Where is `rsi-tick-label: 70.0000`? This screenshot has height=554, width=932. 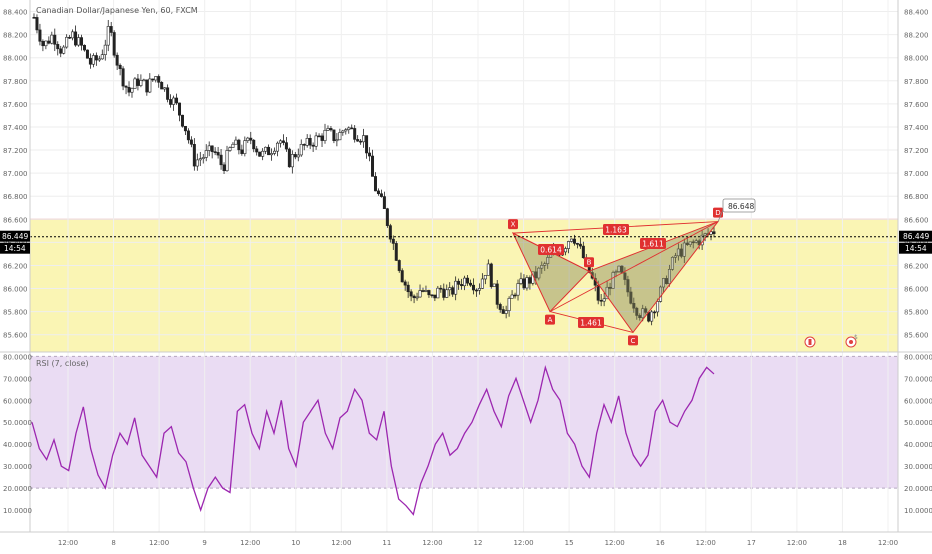
rsi-tick-label: 70.0000 is located at coordinates (918, 379).